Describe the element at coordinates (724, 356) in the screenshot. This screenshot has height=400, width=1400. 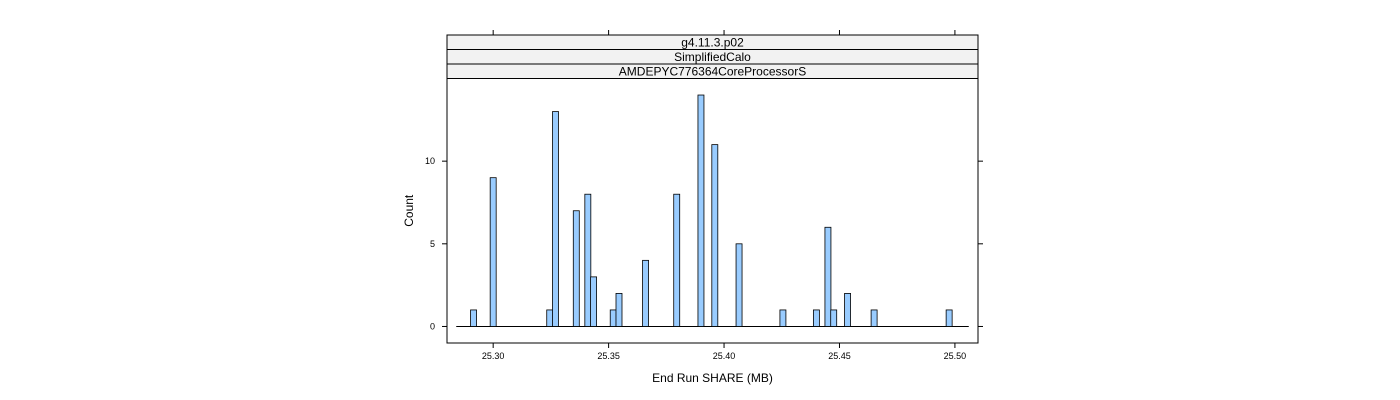
I see `x-tick-label: 25.40` at that location.